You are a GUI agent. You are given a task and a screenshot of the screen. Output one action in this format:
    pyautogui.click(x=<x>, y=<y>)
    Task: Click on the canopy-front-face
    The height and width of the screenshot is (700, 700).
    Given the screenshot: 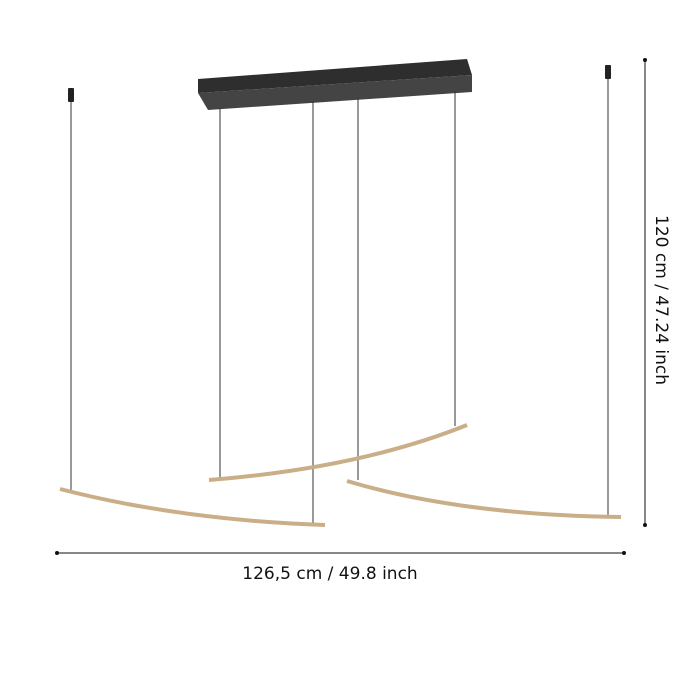 What is the action you would take?
    pyautogui.click(x=335, y=92)
    